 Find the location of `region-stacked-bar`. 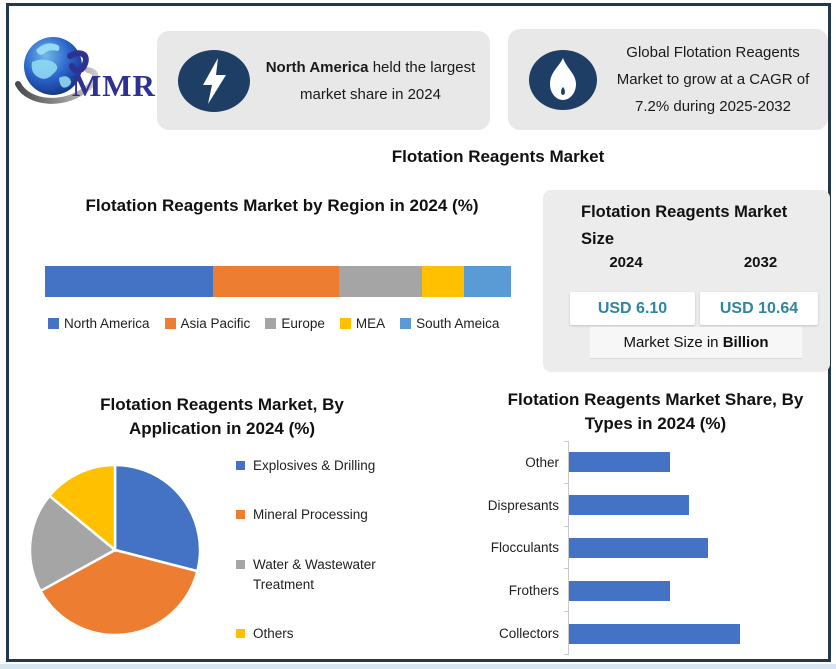

region-stacked-bar is located at coordinates (278, 281).